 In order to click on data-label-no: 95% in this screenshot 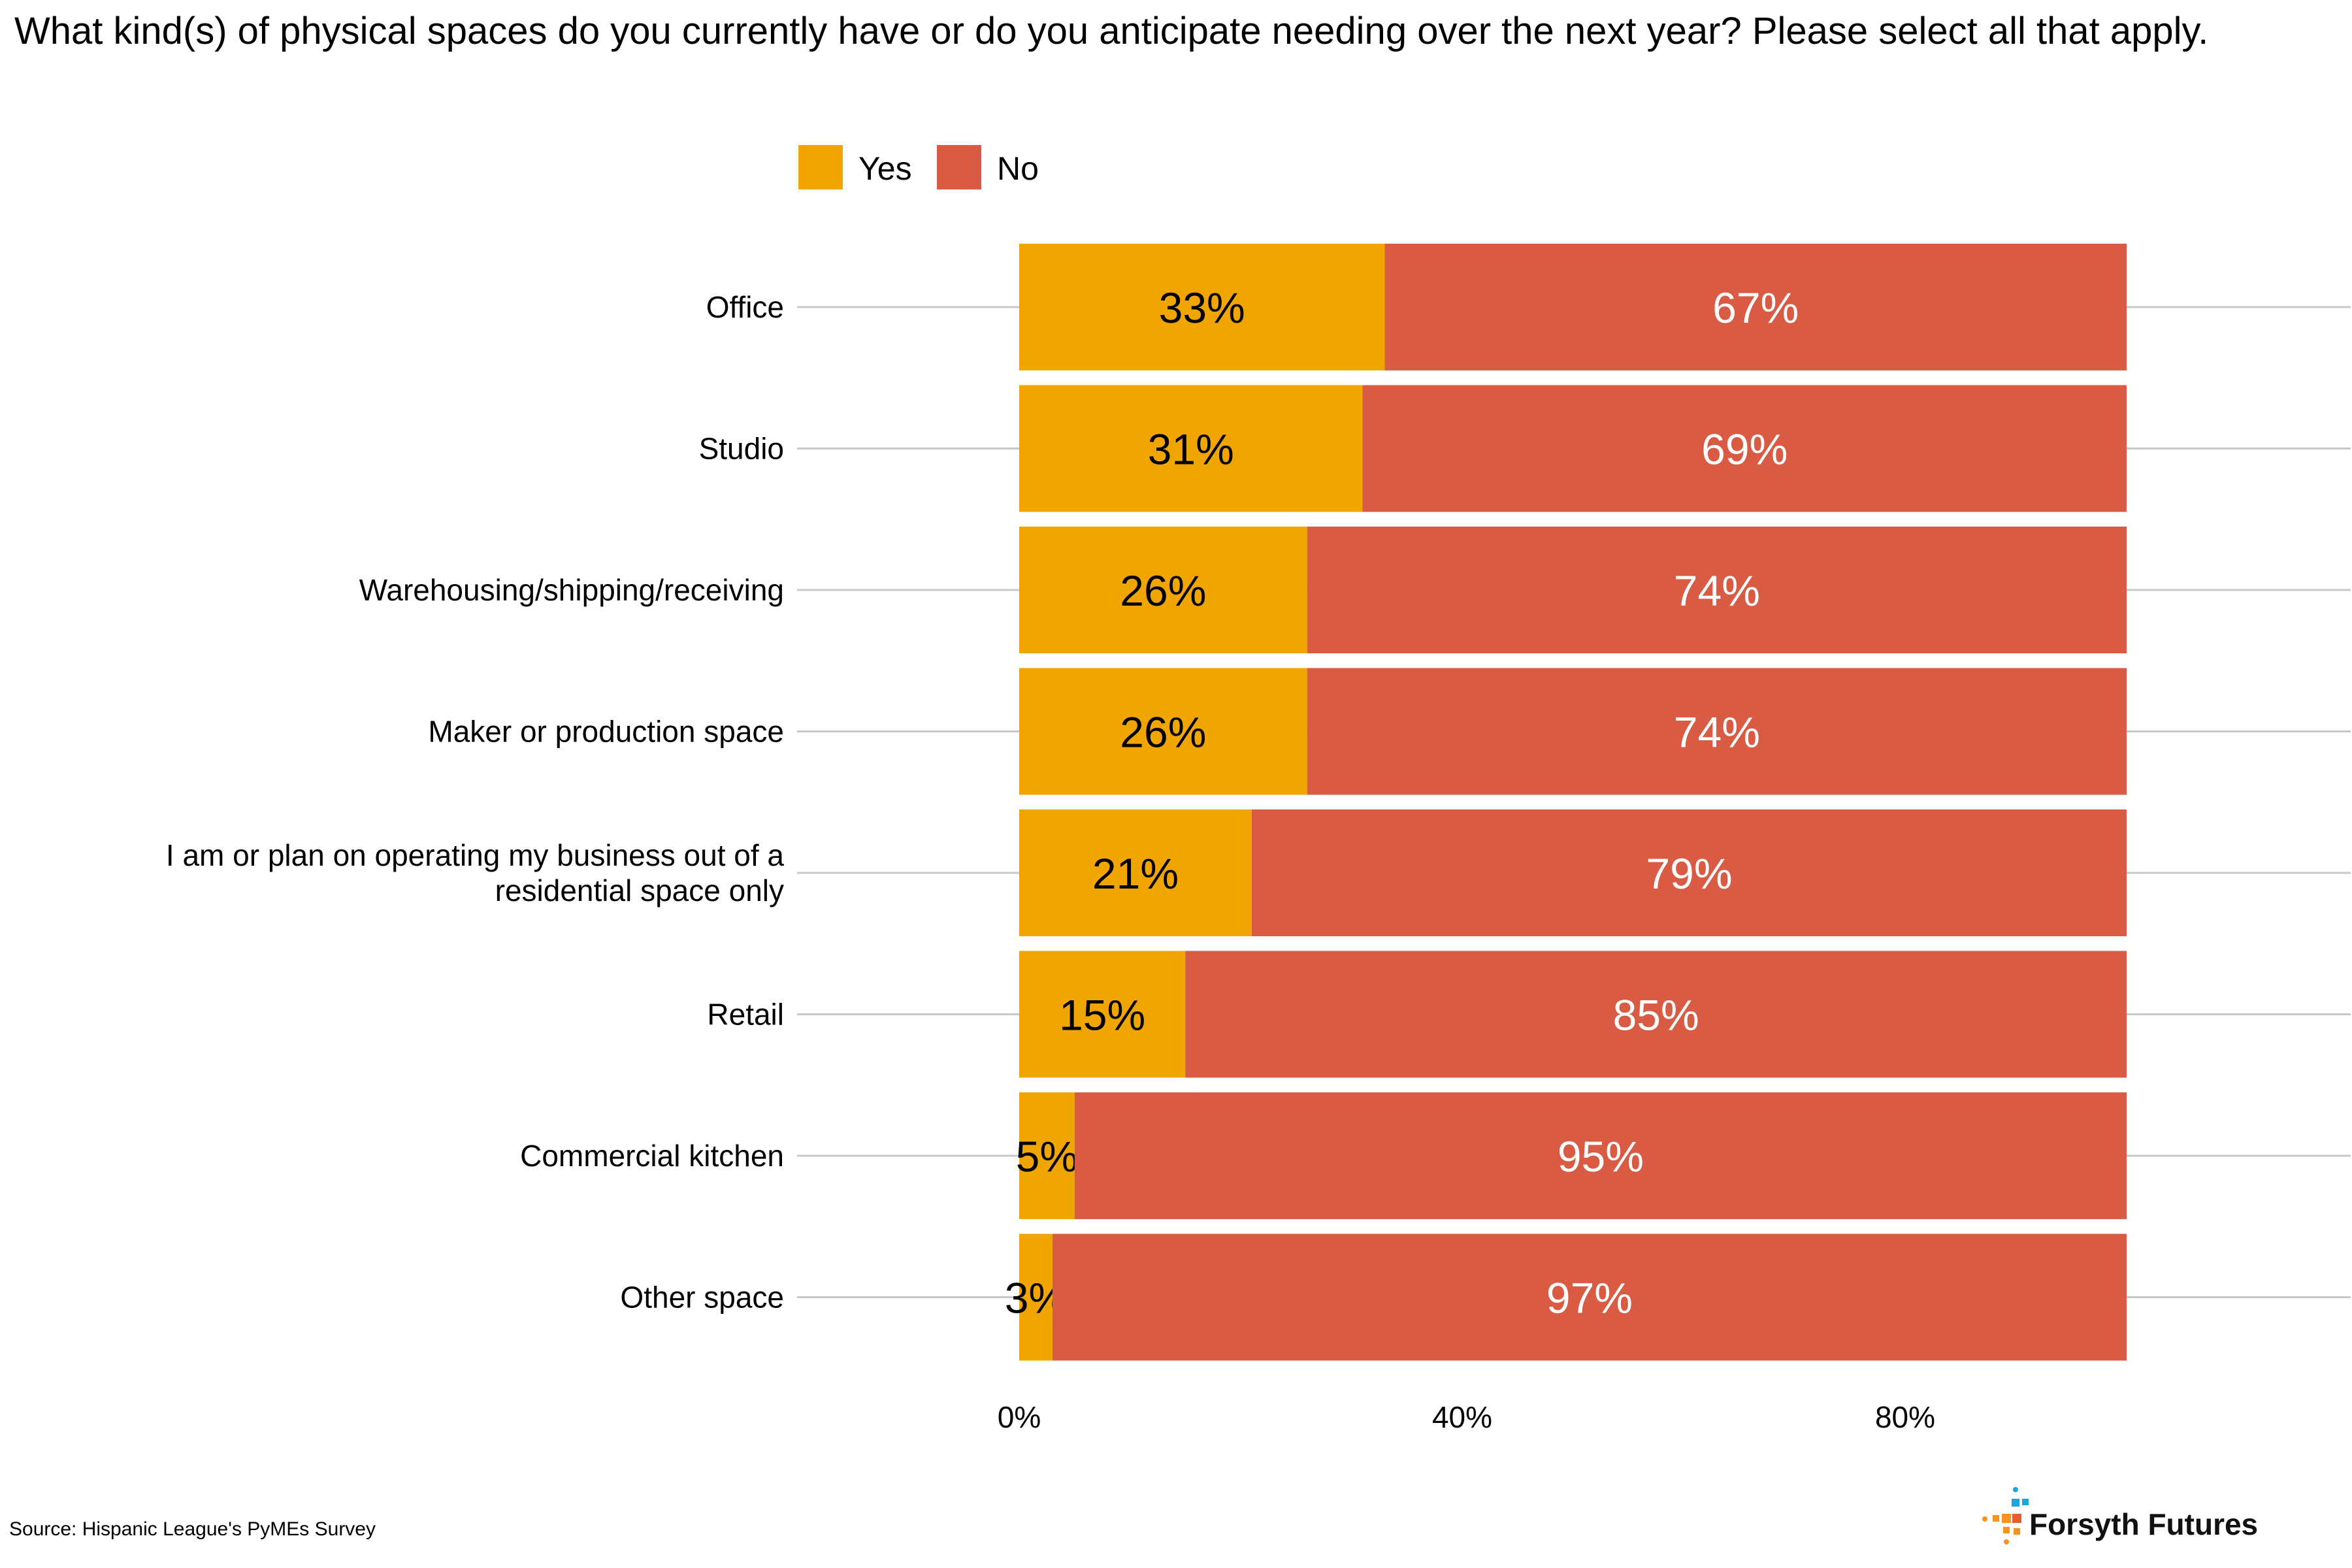, I will do `click(1601, 1156)`.